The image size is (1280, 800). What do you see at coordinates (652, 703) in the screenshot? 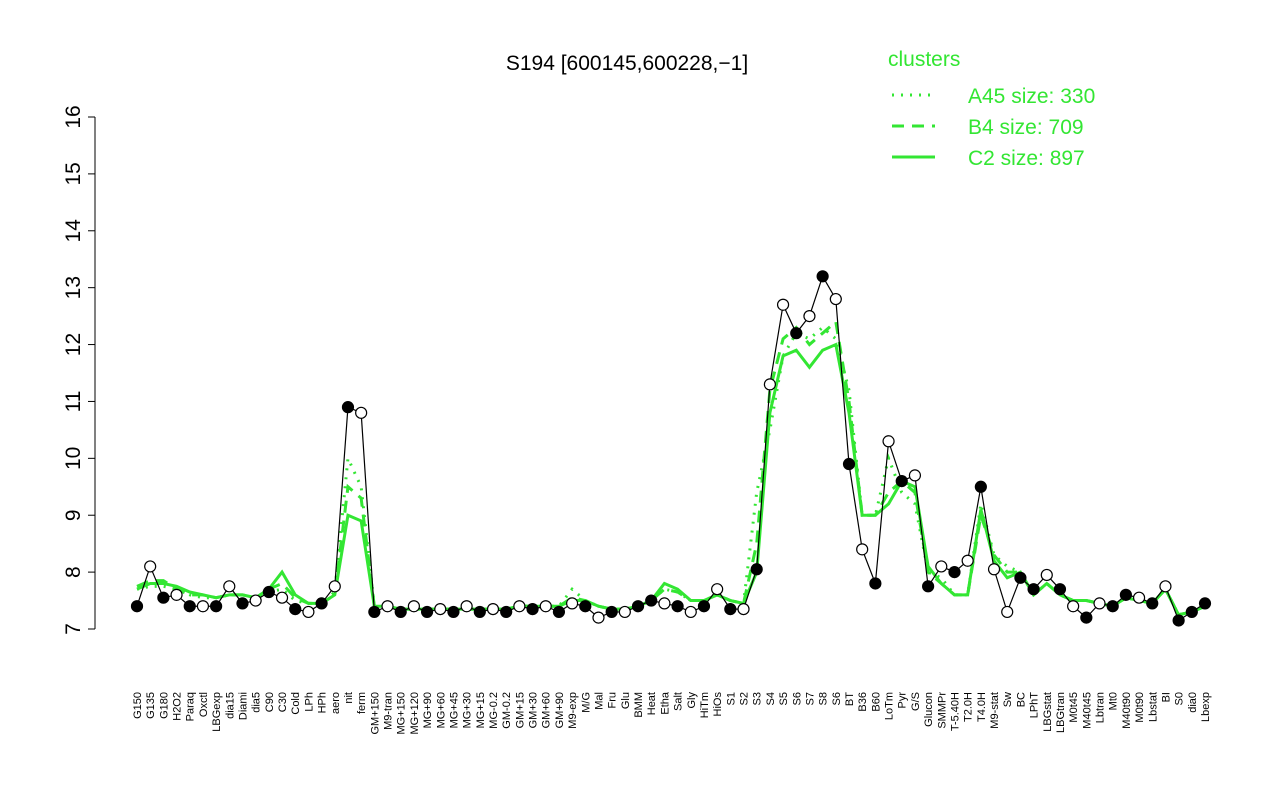
I see `x-tick-label: Heat` at bounding box center [652, 703].